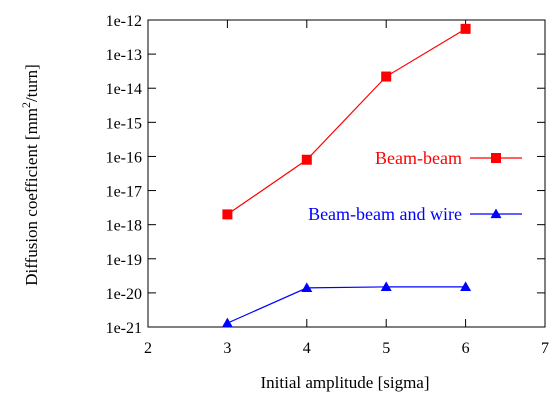  I want to click on y-tick-label: 1e-19, so click(124, 260).